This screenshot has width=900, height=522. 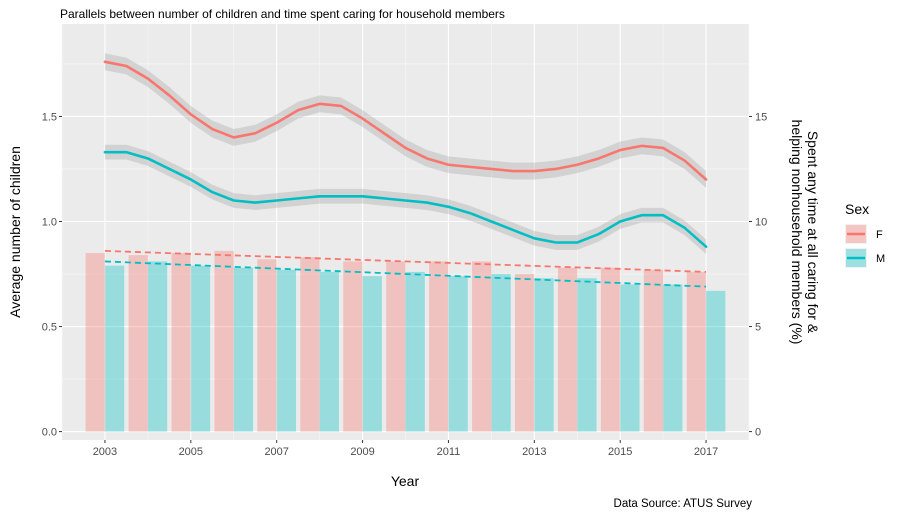 What do you see at coordinates (15, 232) in the screenshot?
I see `y-axis-title: Average number of children` at bounding box center [15, 232].